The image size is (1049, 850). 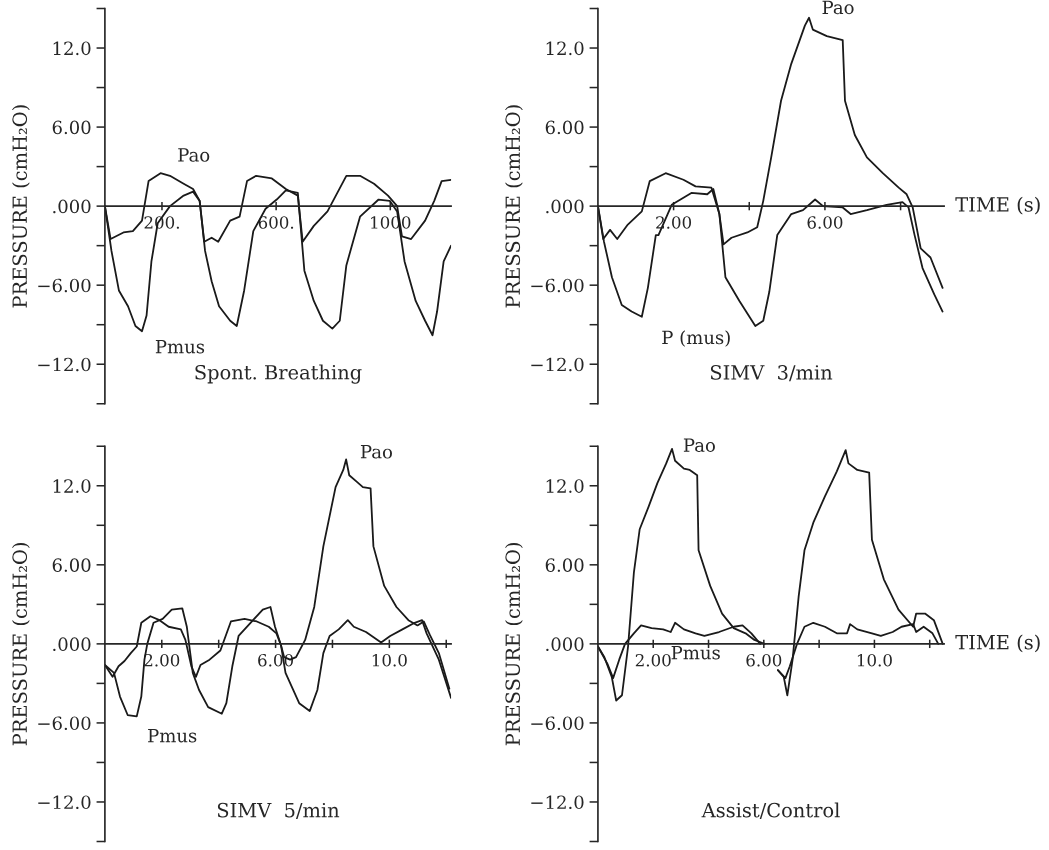 What do you see at coordinates (653, 660) in the screenshot?
I see `x-tick-label: 2.00` at bounding box center [653, 660].